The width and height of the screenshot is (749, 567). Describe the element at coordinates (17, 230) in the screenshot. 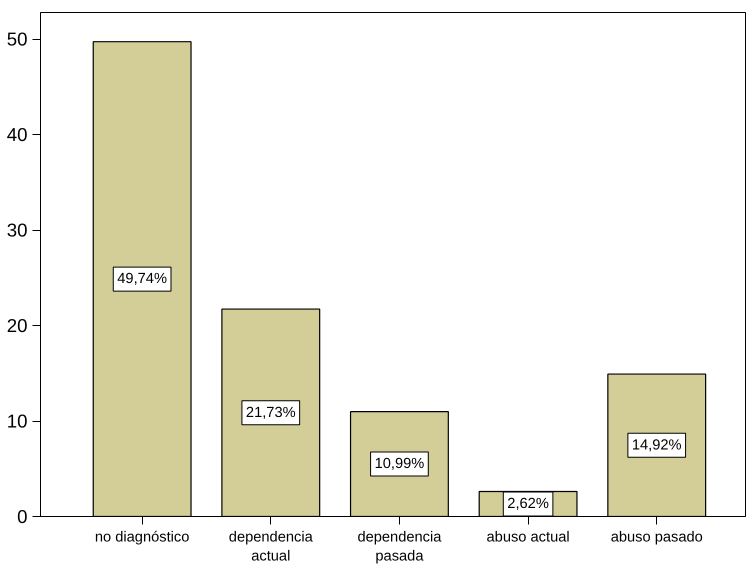

I see `y-tick-label: 30` at that location.